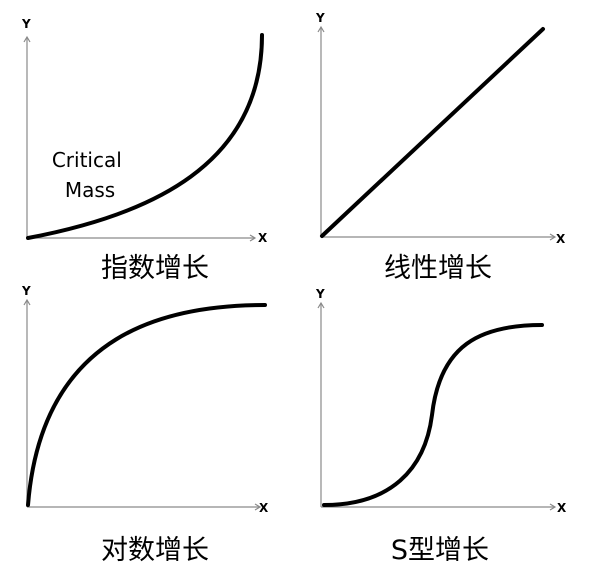 The image size is (603, 585). What do you see at coordinates (145, 136) in the screenshot?
I see `exponential-curve` at bounding box center [145, 136].